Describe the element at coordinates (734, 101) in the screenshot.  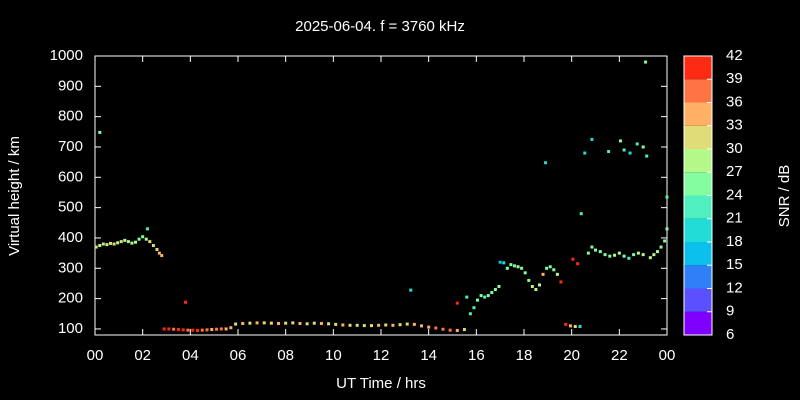
I see `colorbar-tick-label: 36` at that location.